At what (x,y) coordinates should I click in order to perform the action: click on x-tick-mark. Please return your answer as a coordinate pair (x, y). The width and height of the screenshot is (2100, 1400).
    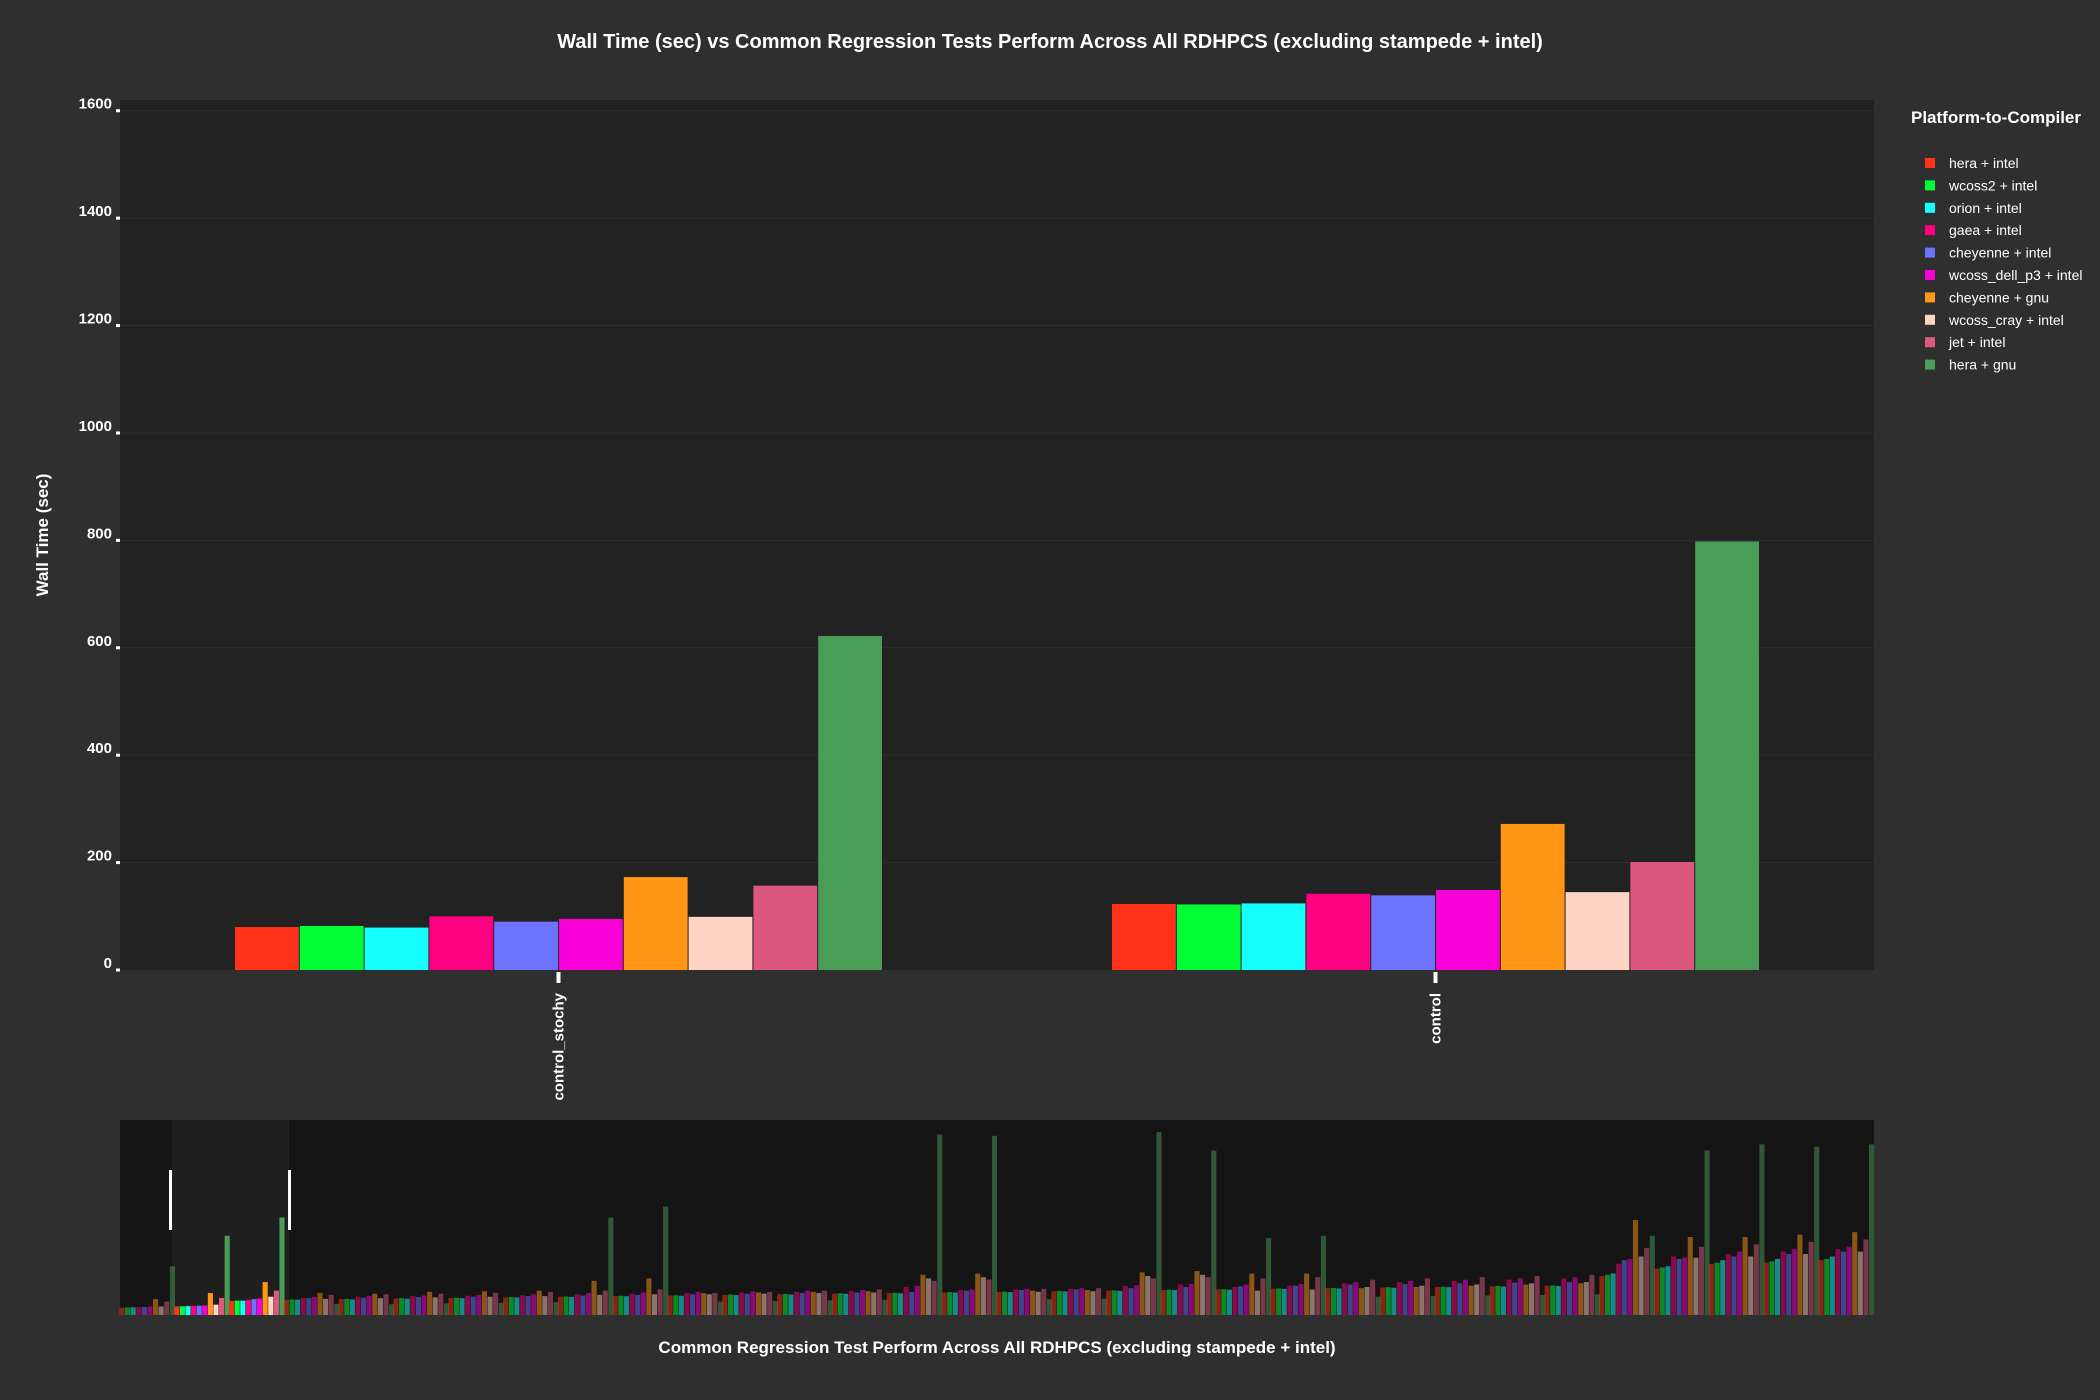
    Looking at the image, I should click on (1435, 977).